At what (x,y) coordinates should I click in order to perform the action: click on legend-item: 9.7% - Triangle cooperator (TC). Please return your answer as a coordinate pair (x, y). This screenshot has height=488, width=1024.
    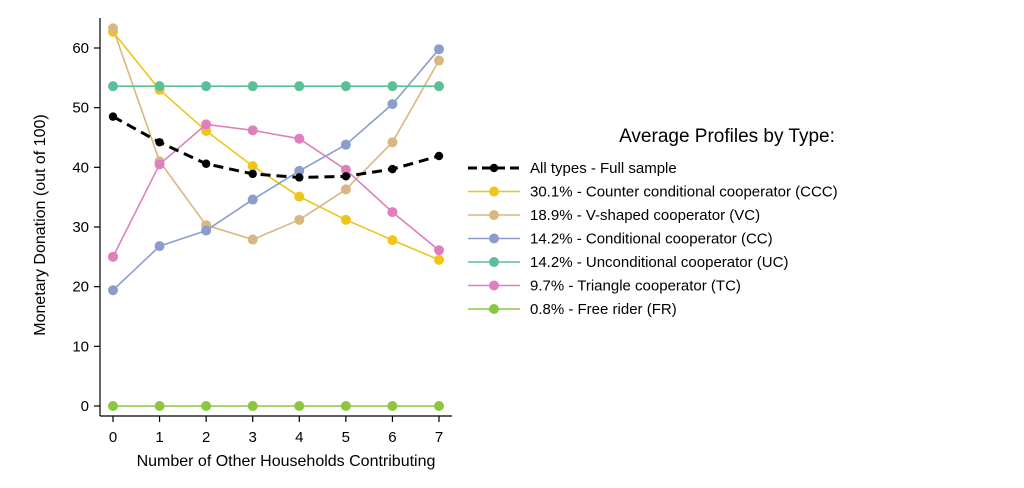
    Looking at the image, I should click on (604, 286).